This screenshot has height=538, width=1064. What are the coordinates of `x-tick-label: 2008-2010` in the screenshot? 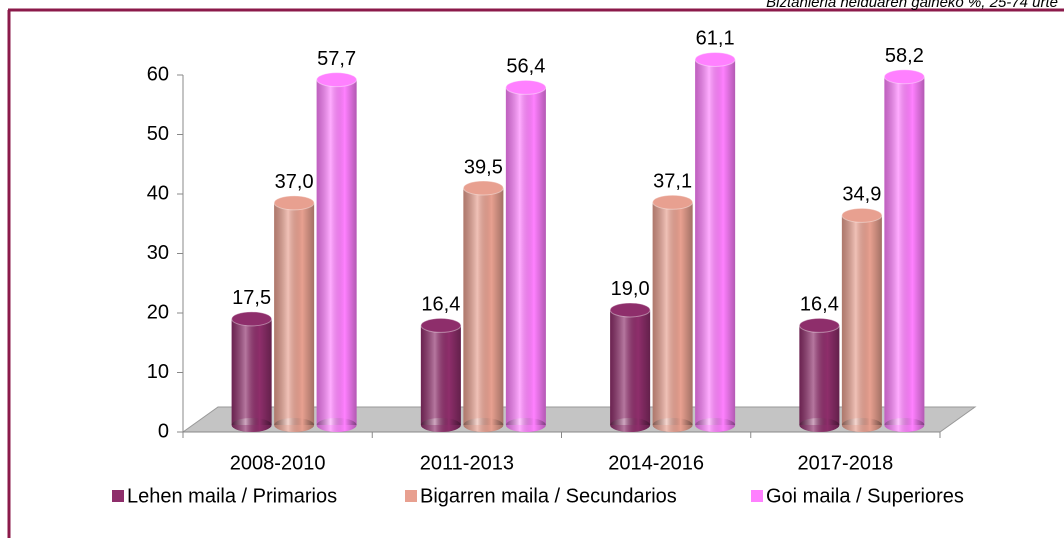 It's located at (278, 463).